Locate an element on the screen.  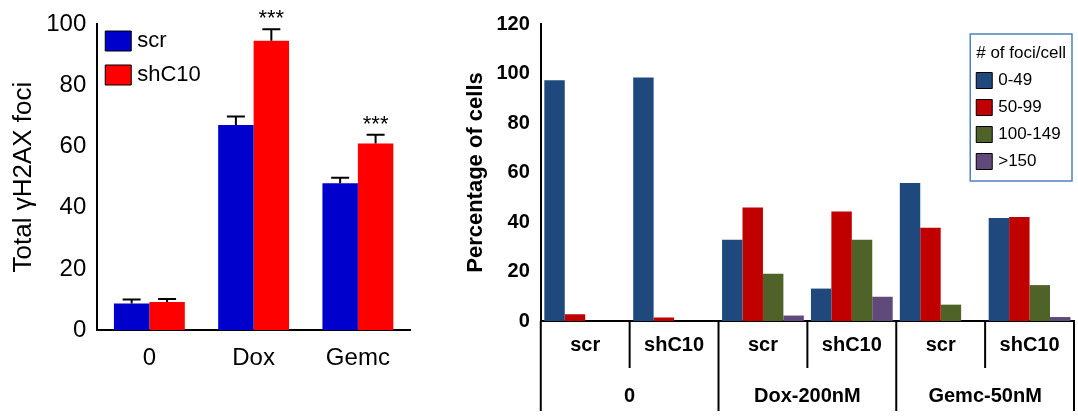
legend-label: >150 is located at coordinates (1017, 161).